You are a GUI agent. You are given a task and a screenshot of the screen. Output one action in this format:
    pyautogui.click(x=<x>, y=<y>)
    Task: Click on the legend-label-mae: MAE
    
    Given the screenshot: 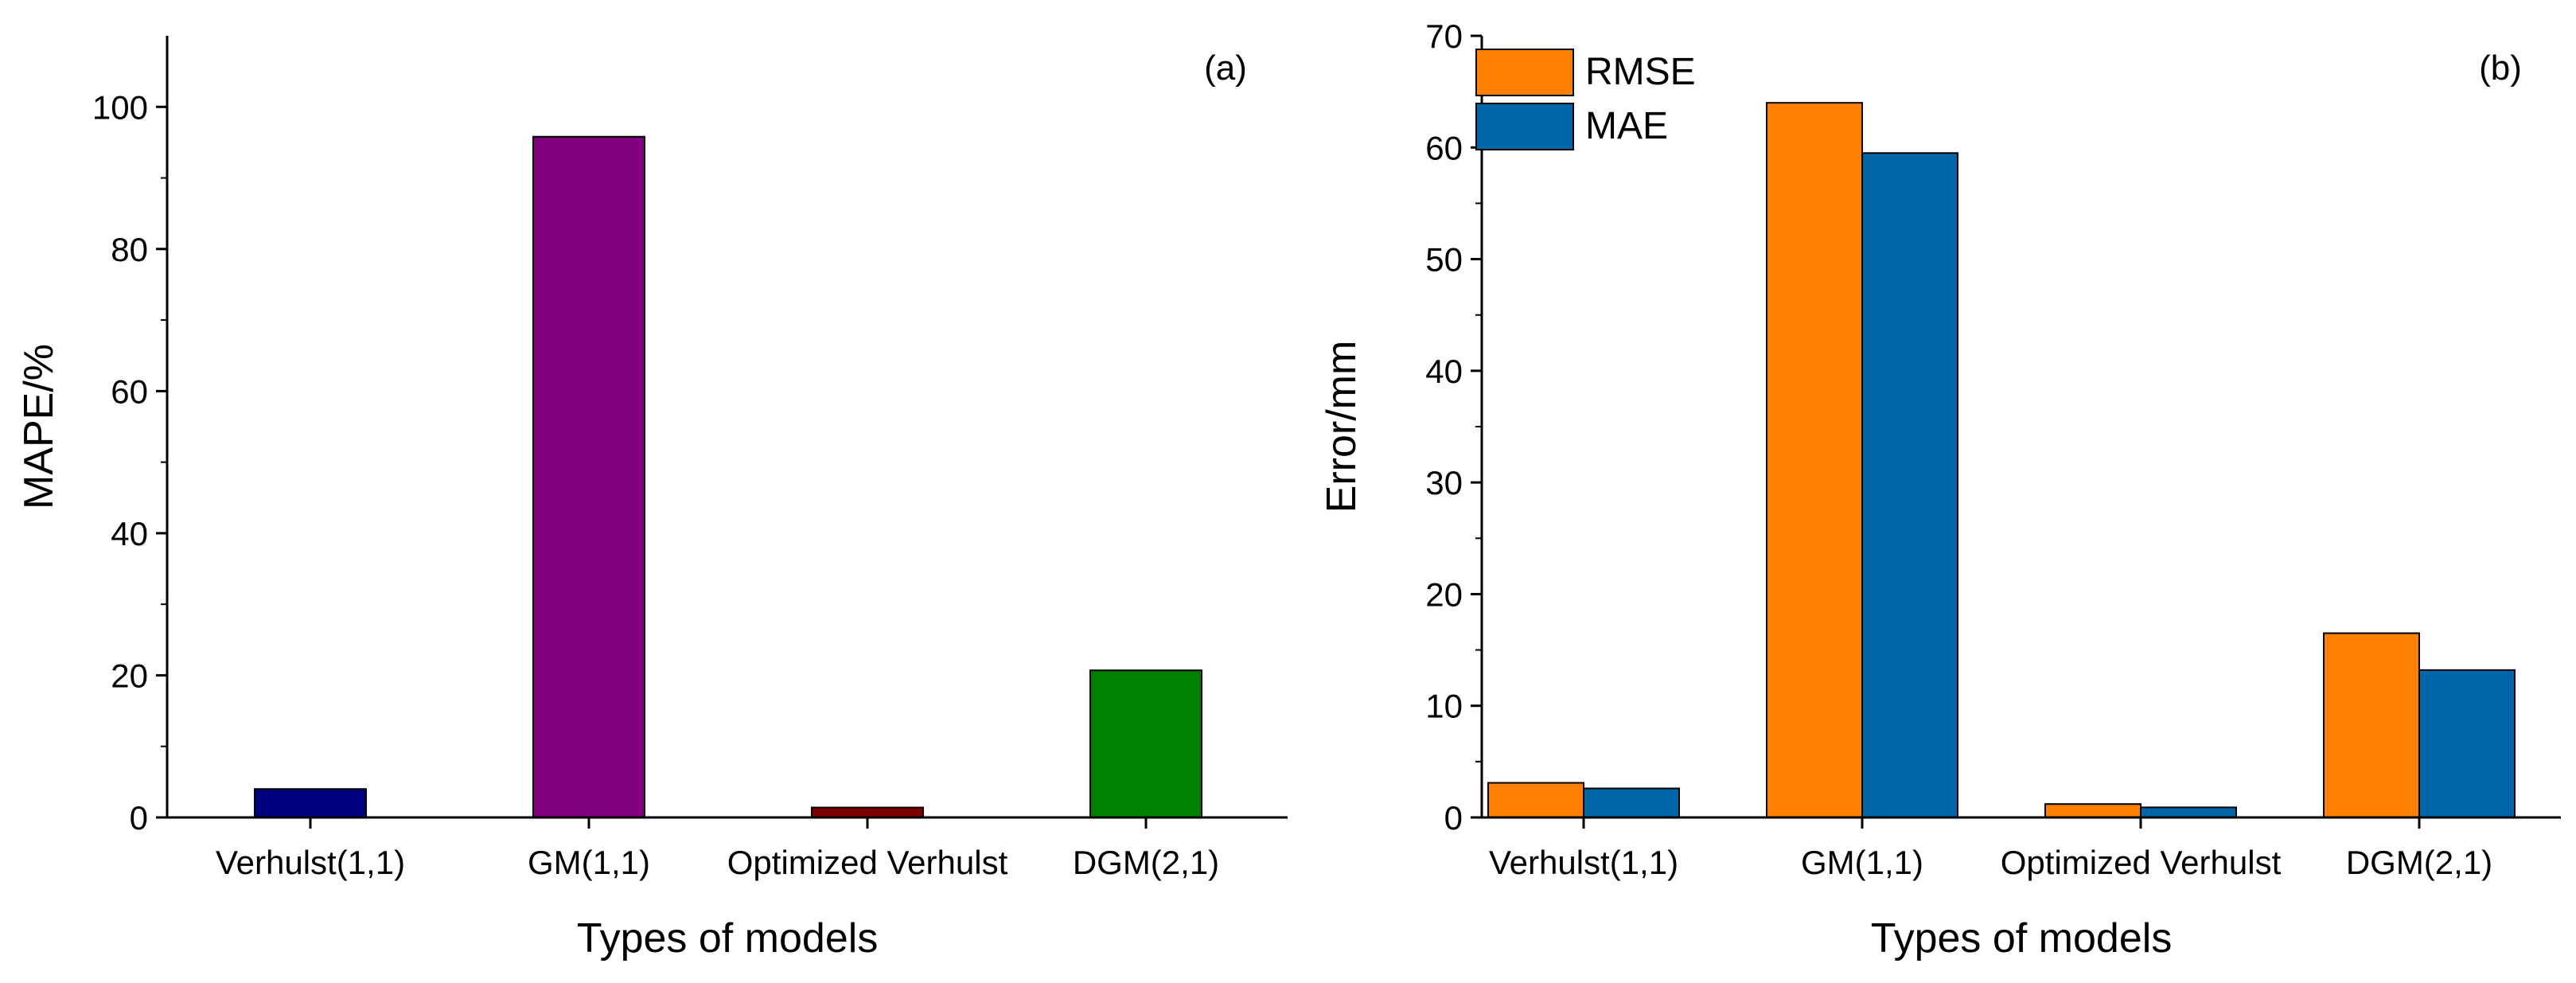 What is the action you would take?
    pyautogui.click(x=1626, y=126)
    